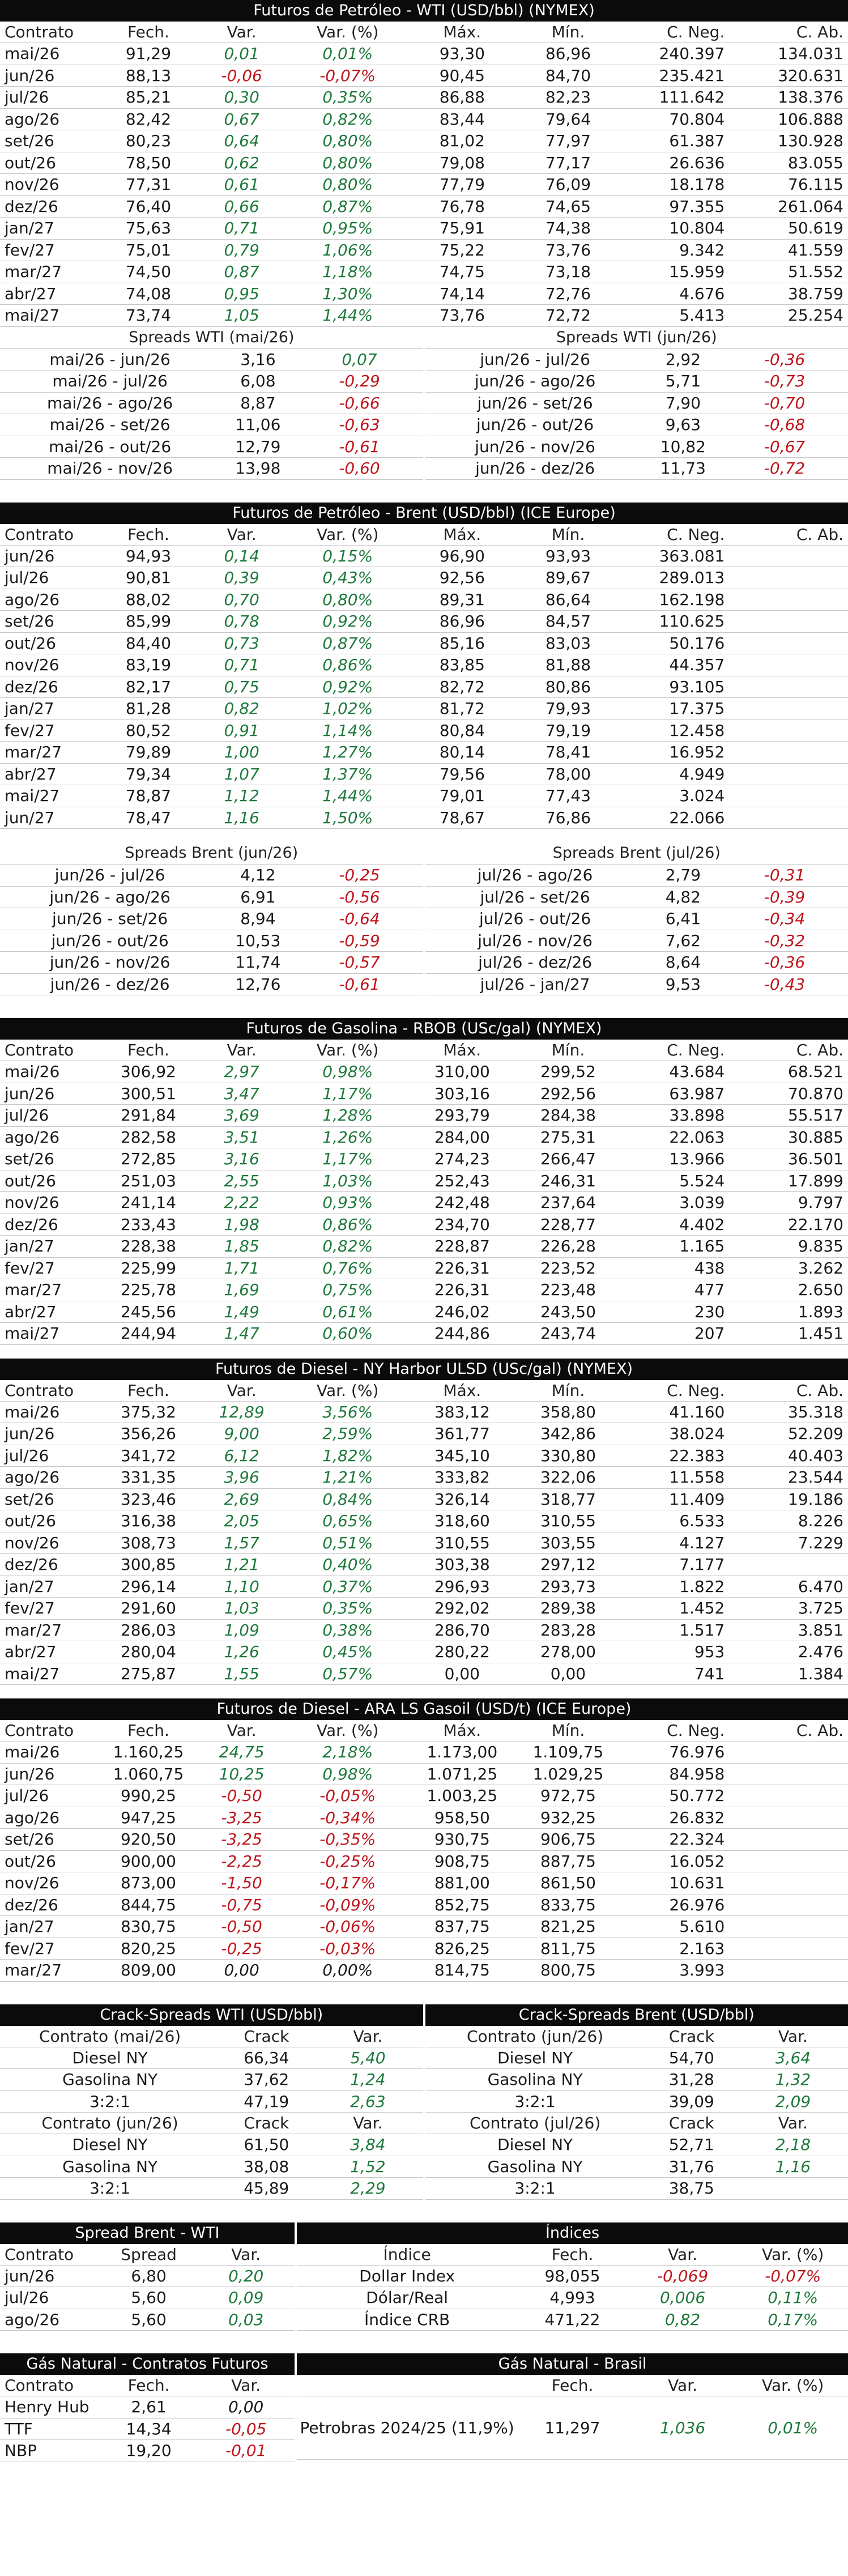 This screenshot has width=848, height=2576. I want to click on table-cell: 1,85, so click(241, 1246).